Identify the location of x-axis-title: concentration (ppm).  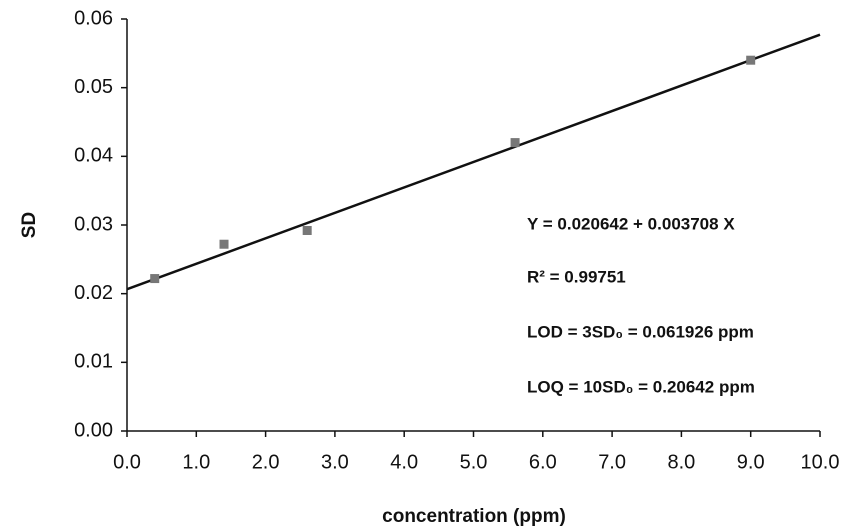
(474, 516).